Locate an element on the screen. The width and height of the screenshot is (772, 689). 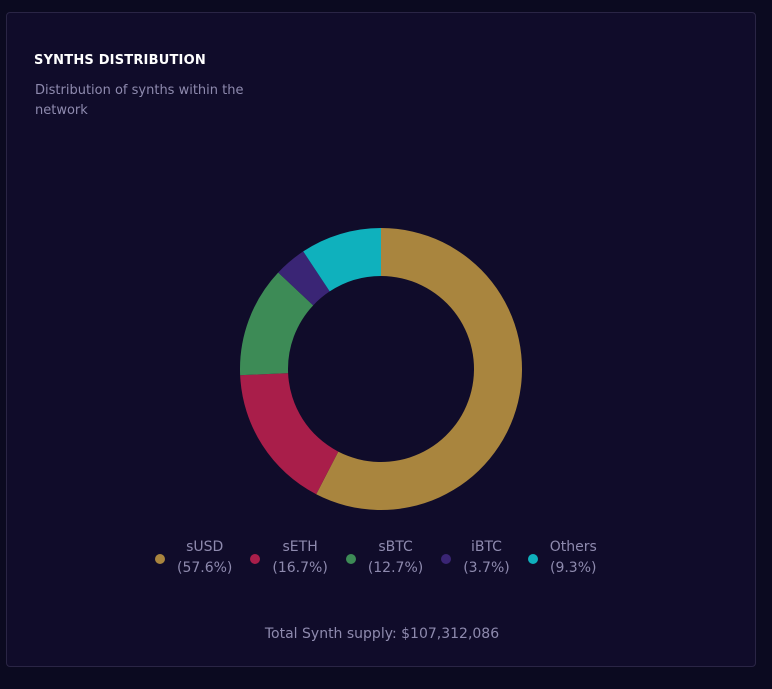
legend-percent: (12.7%) is located at coordinates (395, 568).